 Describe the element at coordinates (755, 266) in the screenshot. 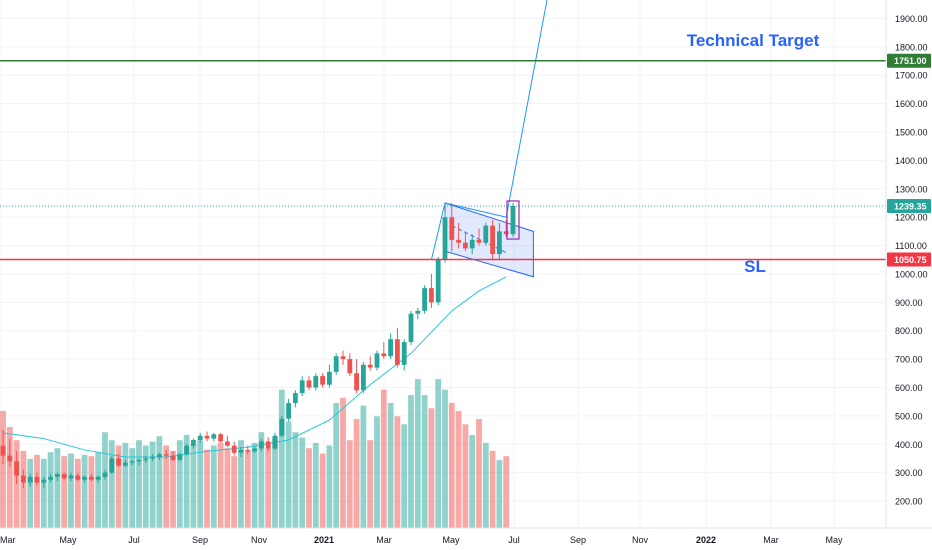

I see `sl-label: SL` at that location.